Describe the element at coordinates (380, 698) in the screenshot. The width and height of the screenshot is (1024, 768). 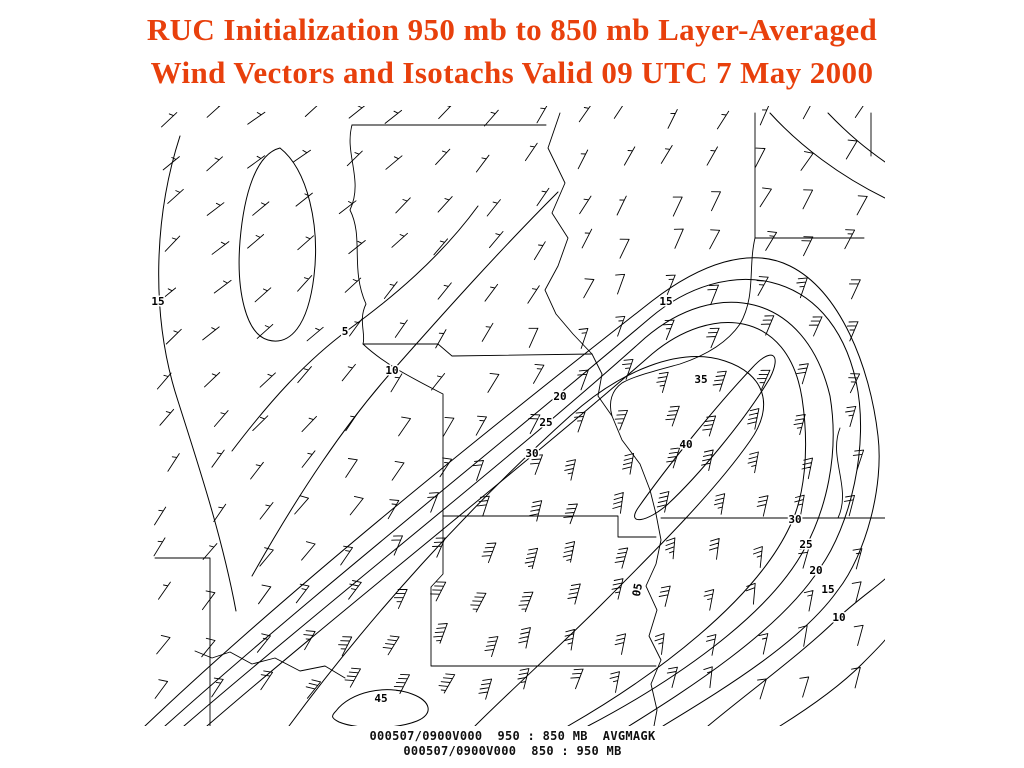
I see `isotach-label: 45` at that location.